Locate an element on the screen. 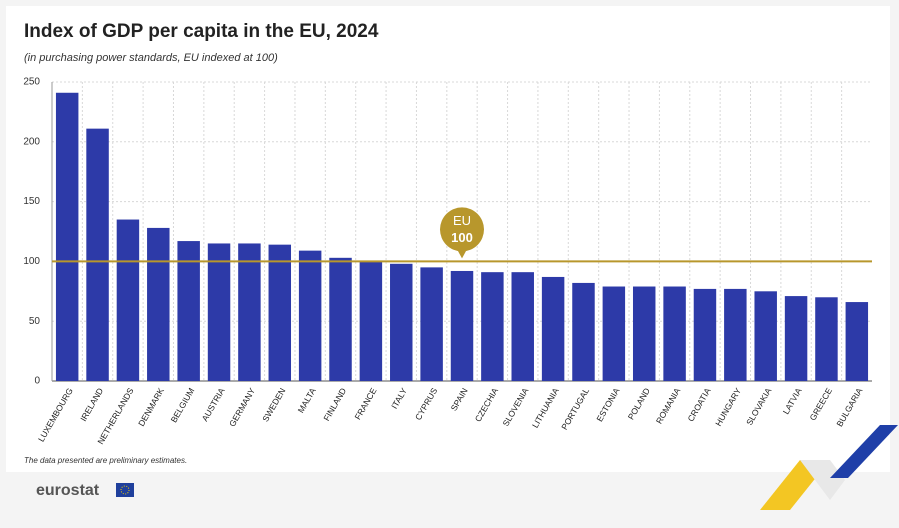 The height and width of the screenshot is (528, 899). y-tick-label: 0 is located at coordinates (37, 381).